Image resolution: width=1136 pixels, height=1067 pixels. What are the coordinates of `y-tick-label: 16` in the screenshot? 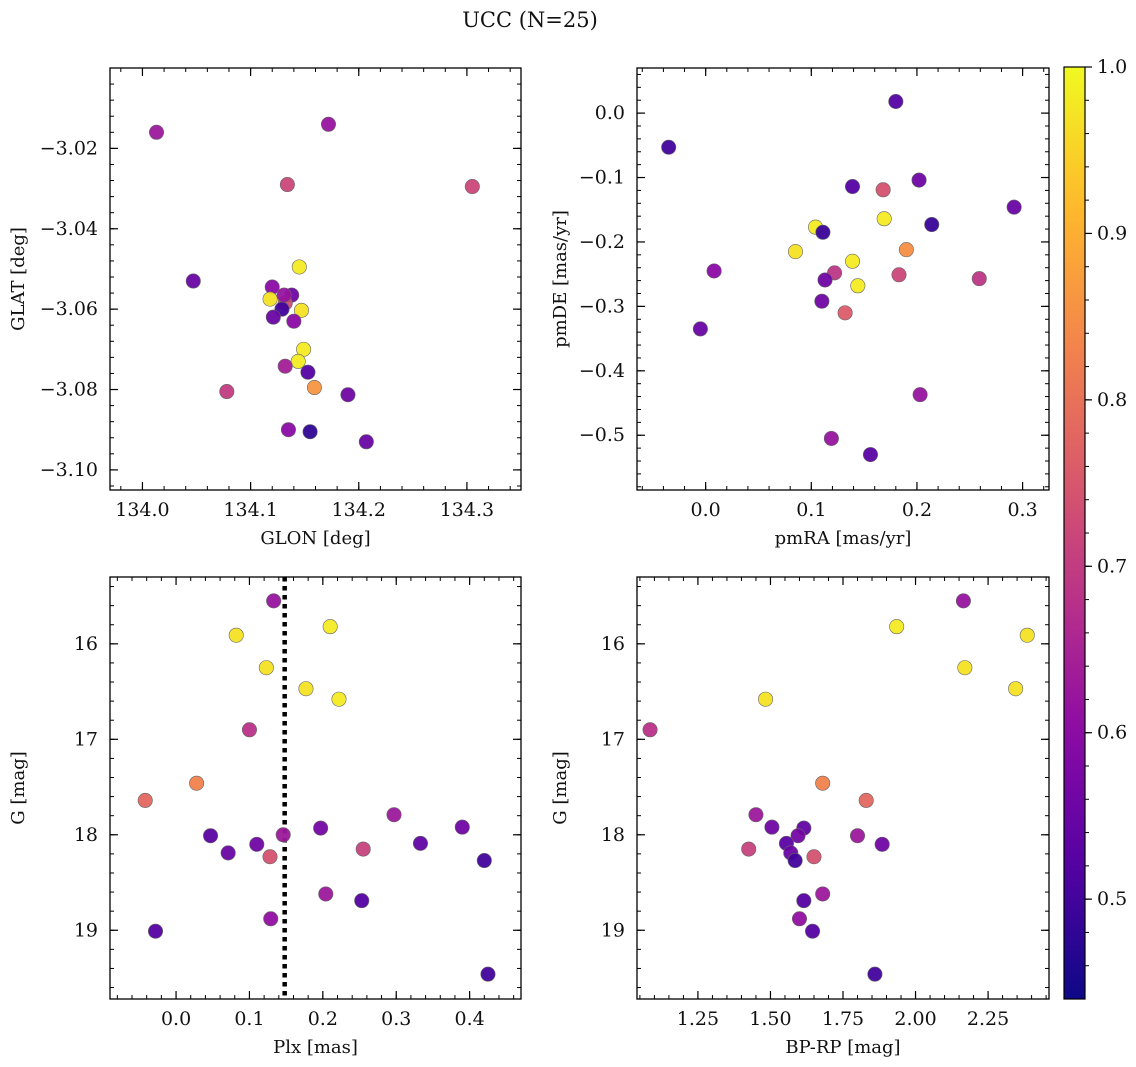 It's located at (613, 644).